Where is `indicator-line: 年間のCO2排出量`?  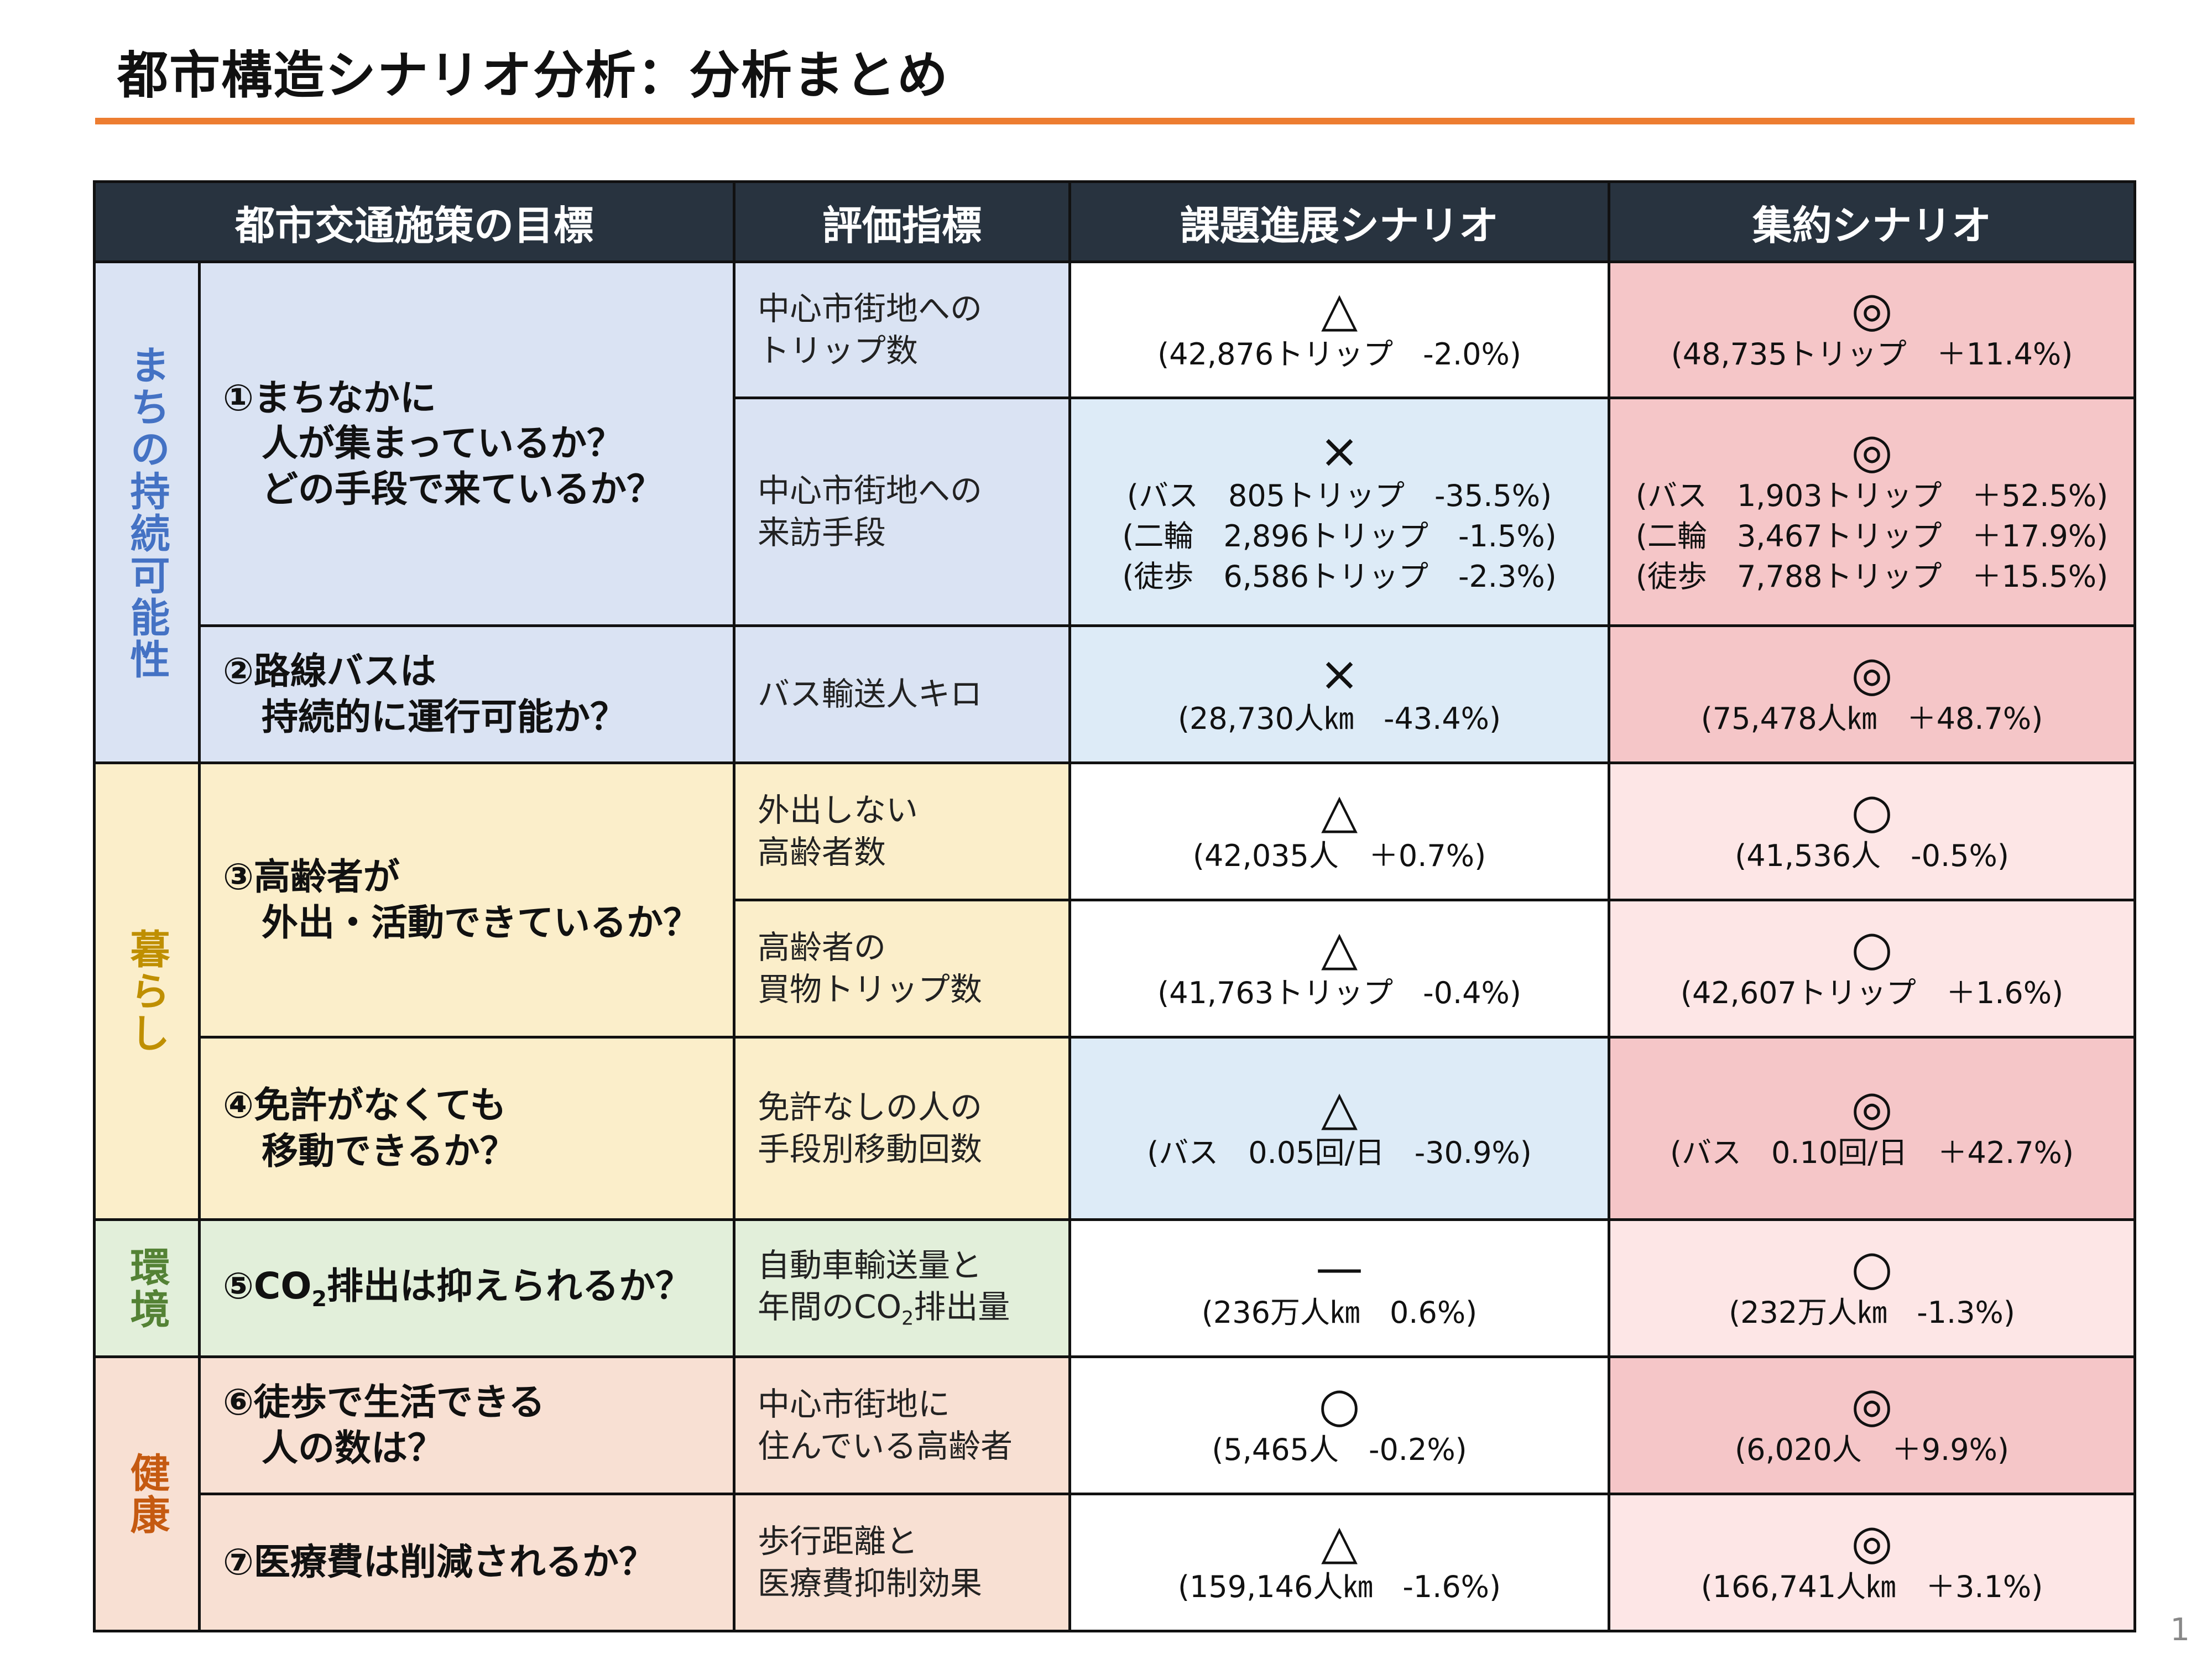 indicator-line: 年間のCO2排出量 is located at coordinates (913, 1309).